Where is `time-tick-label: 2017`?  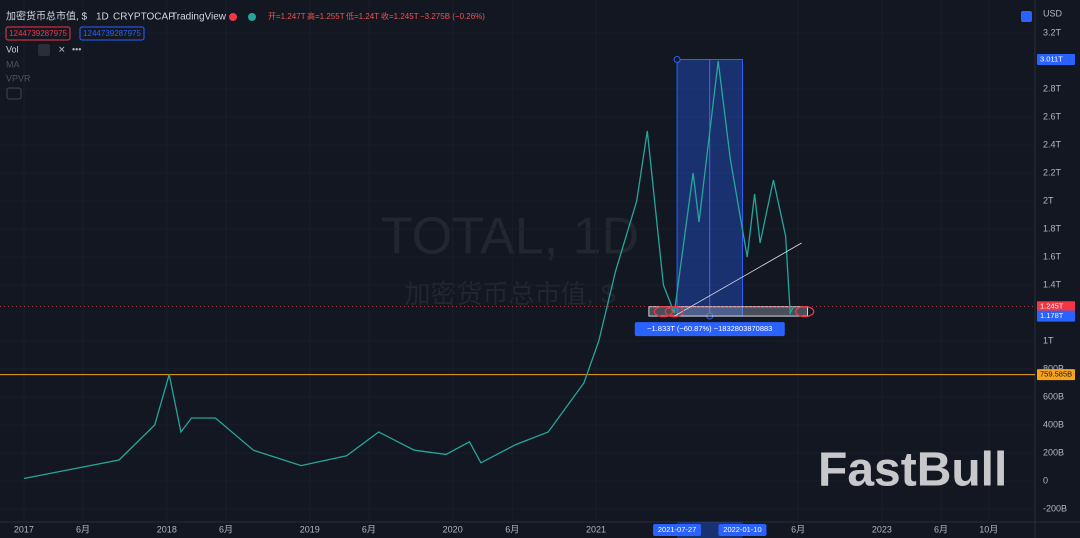 time-tick-label: 2017 is located at coordinates (24, 529).